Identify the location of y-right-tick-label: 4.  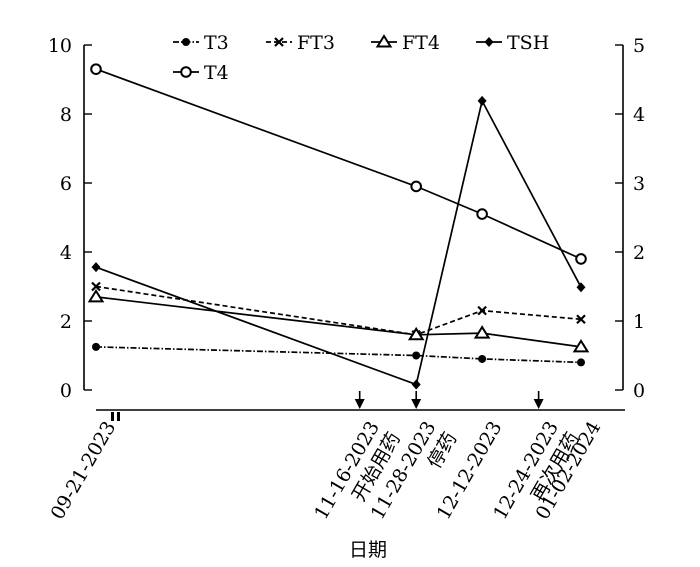
(639, 115).